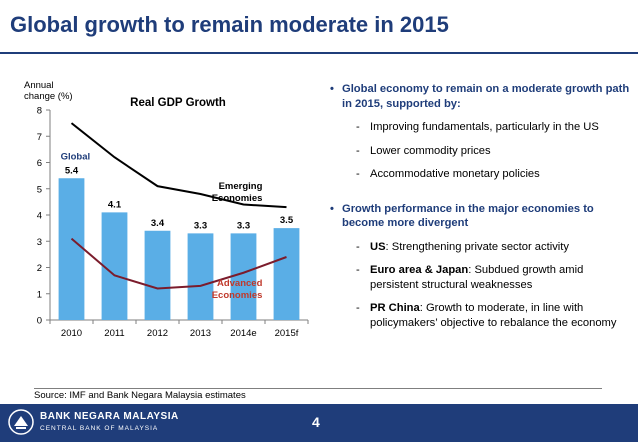  What do you see at coordinates (237, 295) in the screenshot?
I see `advanced-series-label: Economies` at bounding box center [237, 295].